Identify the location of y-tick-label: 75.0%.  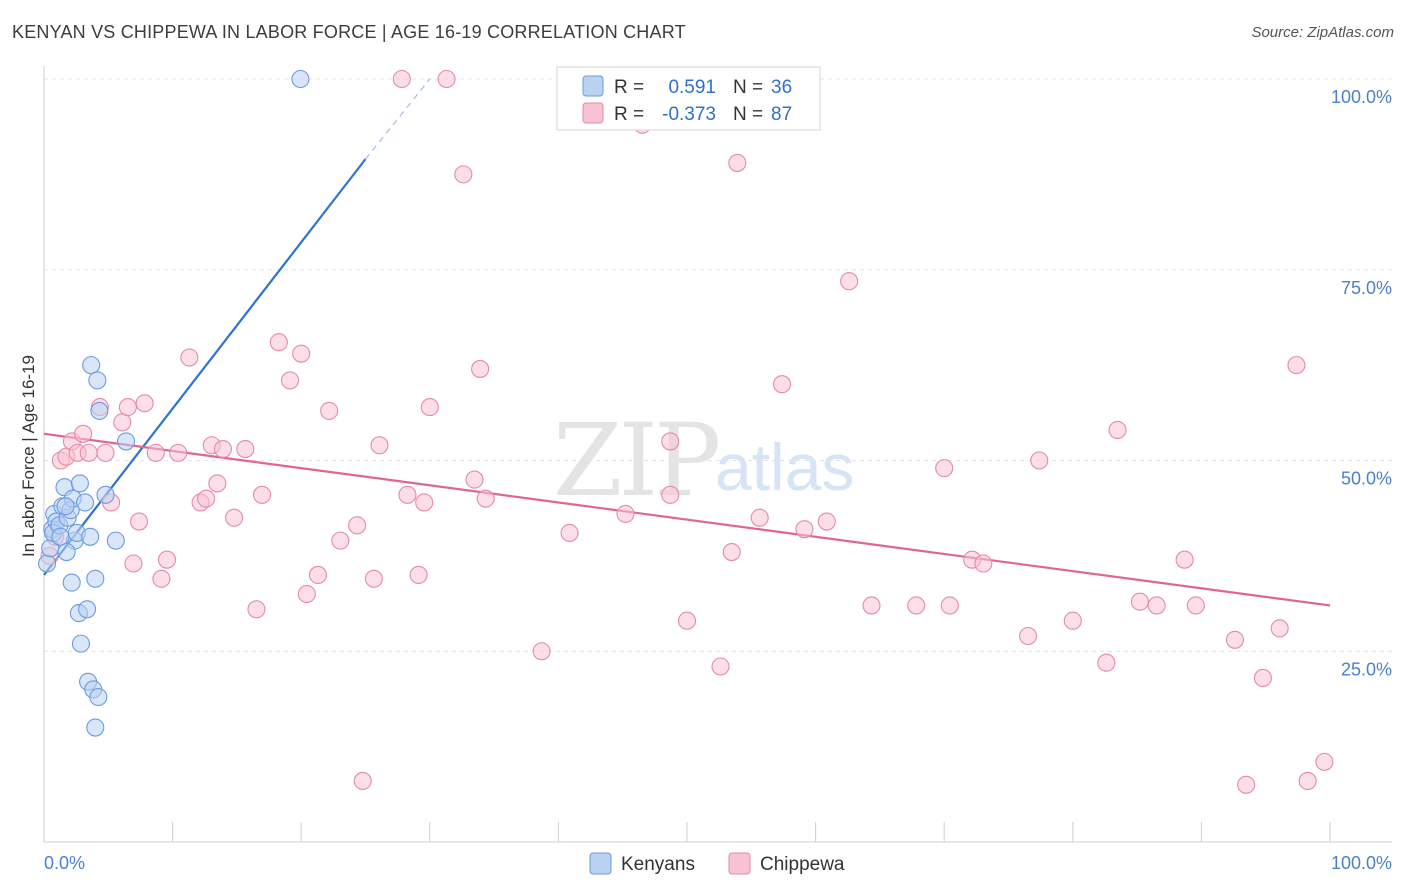
(1366, 288).